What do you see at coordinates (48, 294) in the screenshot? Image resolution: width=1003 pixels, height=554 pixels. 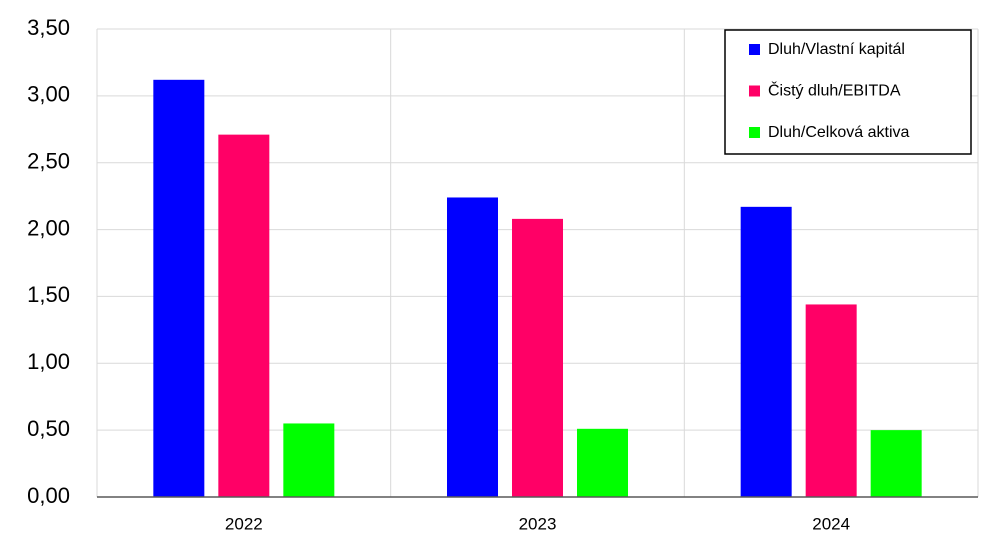 I see `y-tick-label: 1,50` at bounding box center [48, 294].